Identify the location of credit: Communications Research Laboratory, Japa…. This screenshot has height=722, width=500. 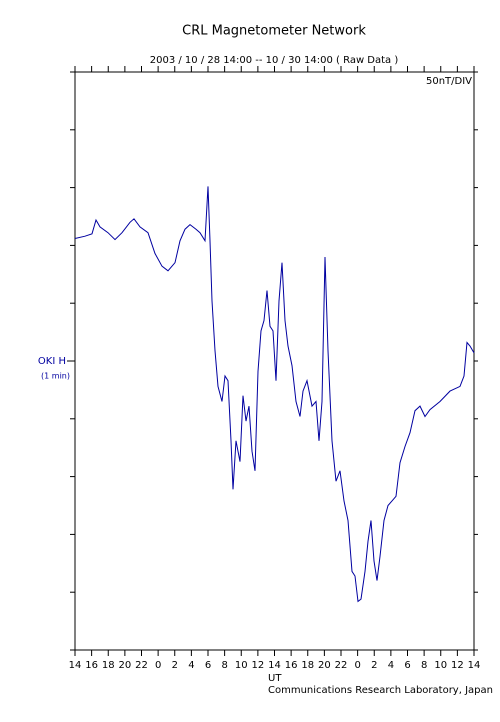
(380, 690).